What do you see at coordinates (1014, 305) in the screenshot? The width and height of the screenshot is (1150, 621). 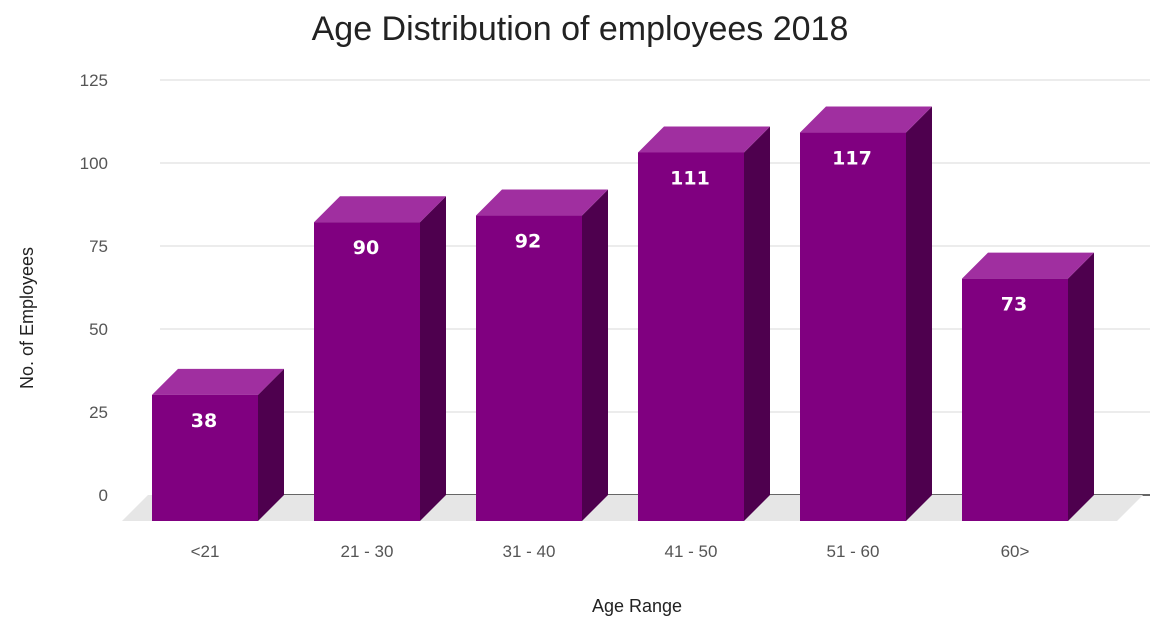 I see `bar-value-label: 73` at bounding box center [1014, 305].